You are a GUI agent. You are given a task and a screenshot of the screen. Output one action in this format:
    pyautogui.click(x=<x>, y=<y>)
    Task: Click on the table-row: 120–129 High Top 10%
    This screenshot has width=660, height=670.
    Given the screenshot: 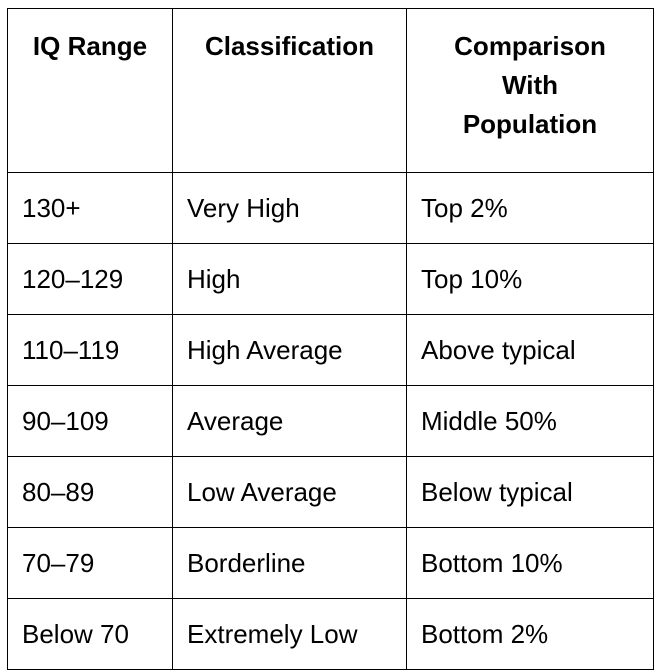 What is the action you would take?
    pyautogui.click(x=330, y=279)
    